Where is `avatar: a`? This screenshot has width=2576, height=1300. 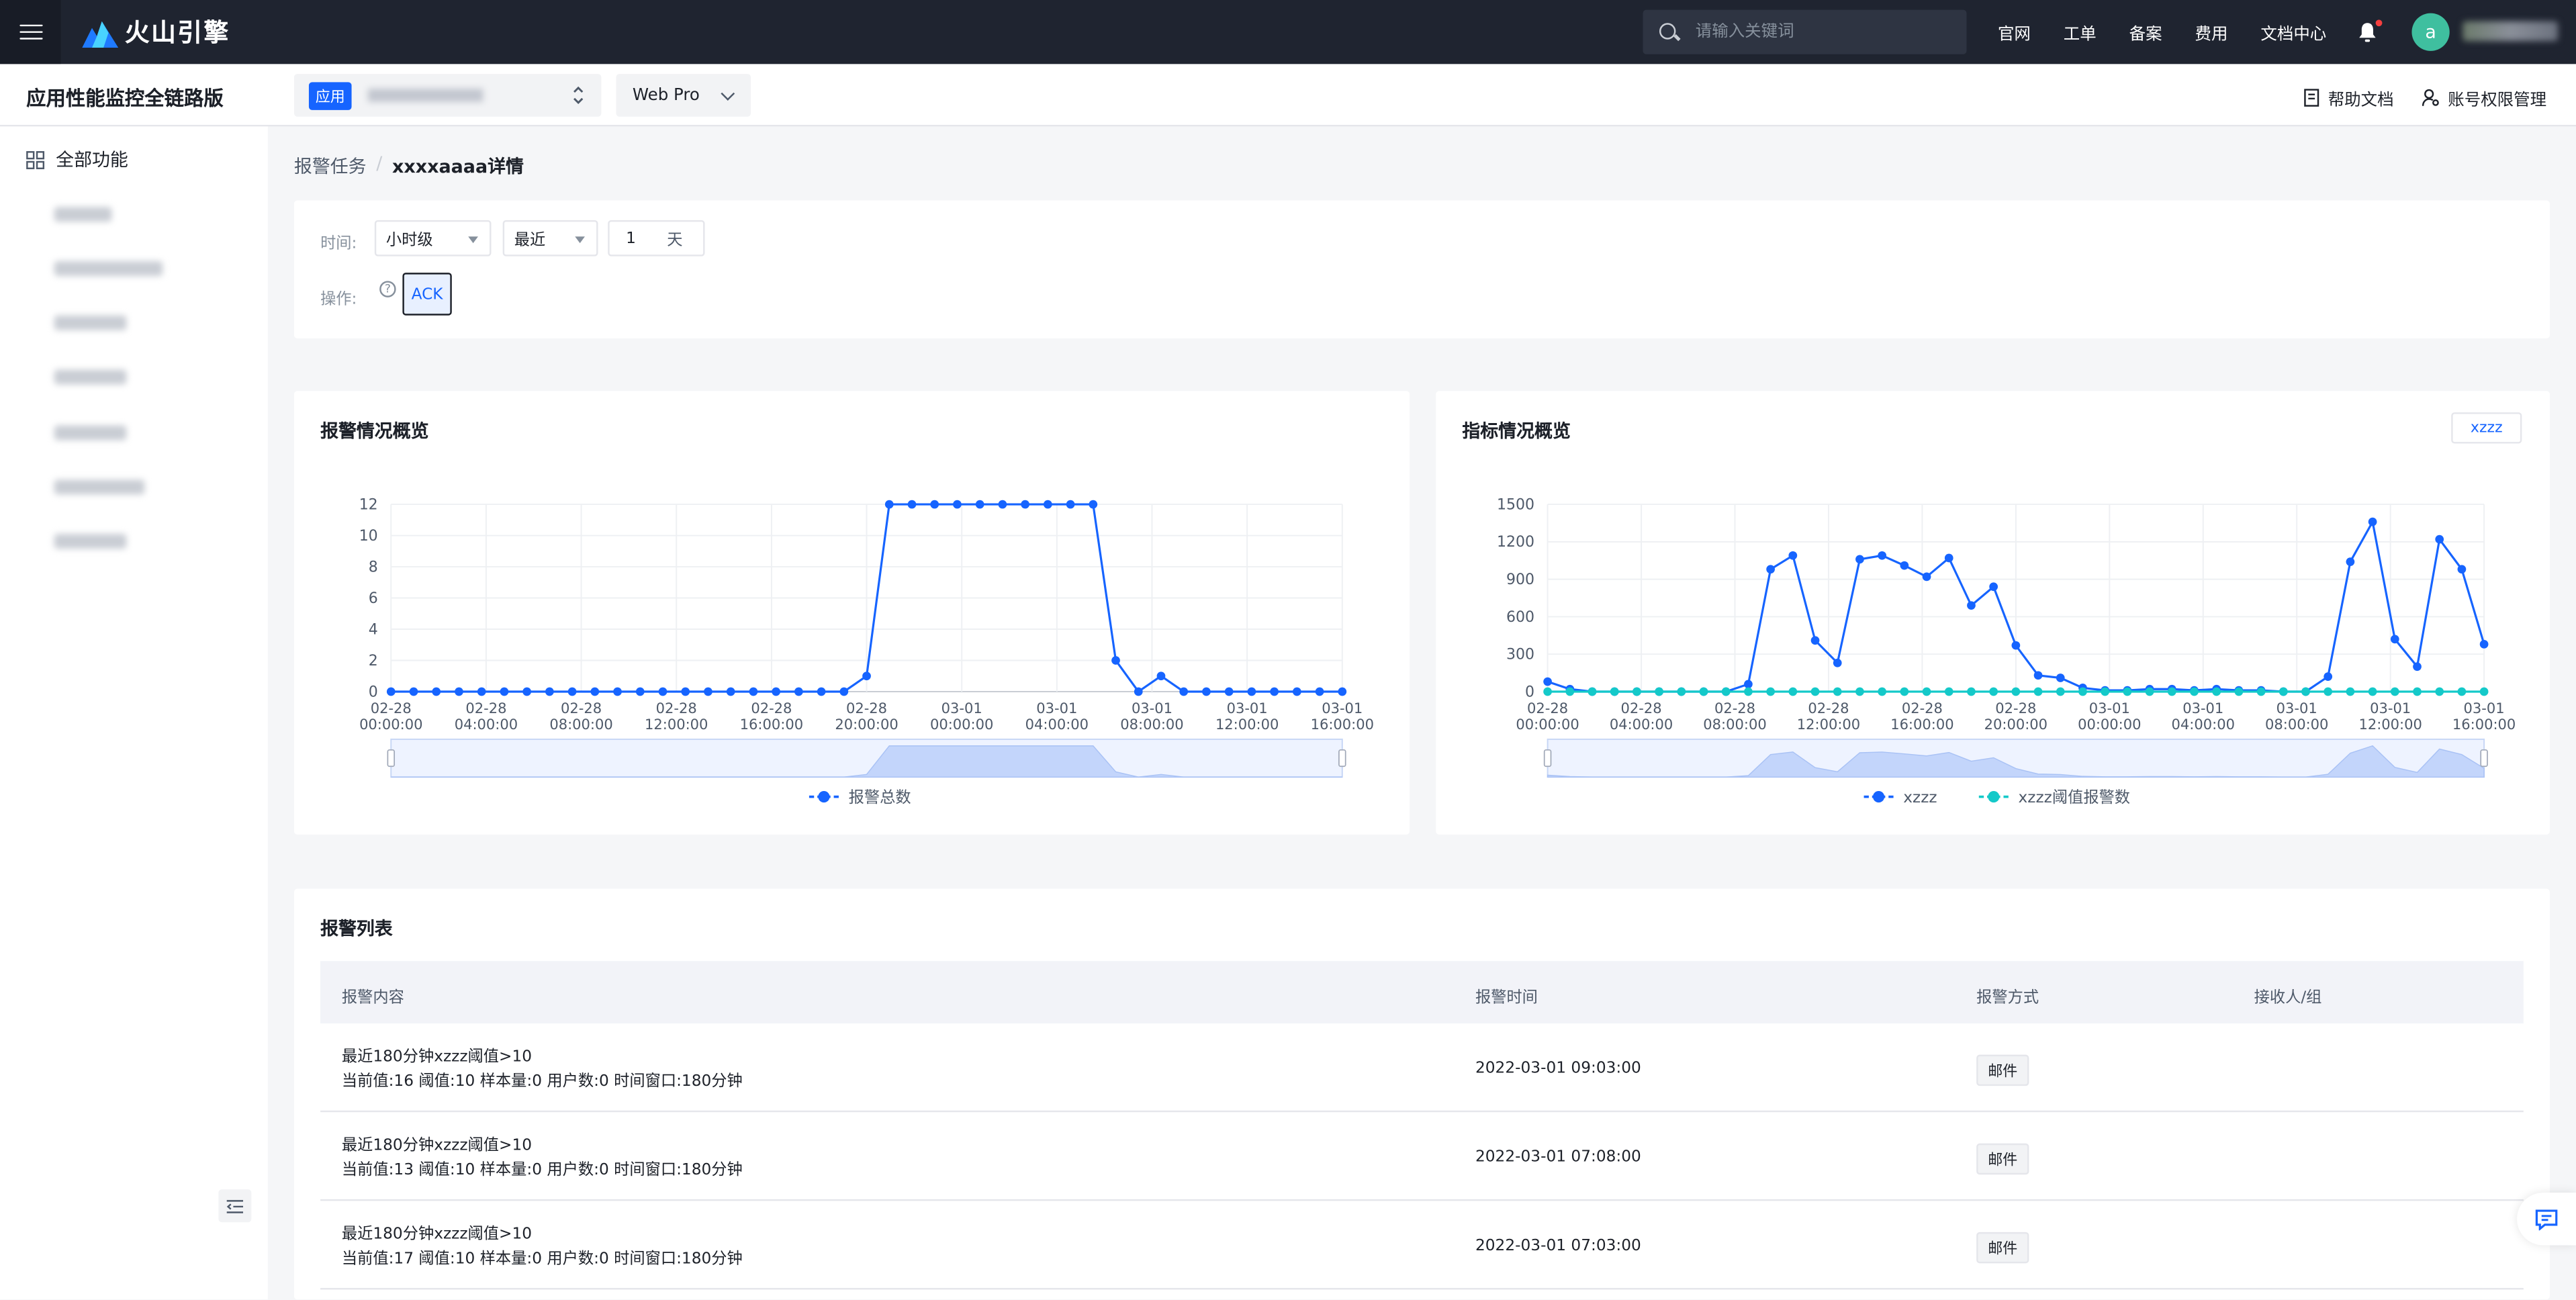 avatar: a is located at coordinates (2430, 32).